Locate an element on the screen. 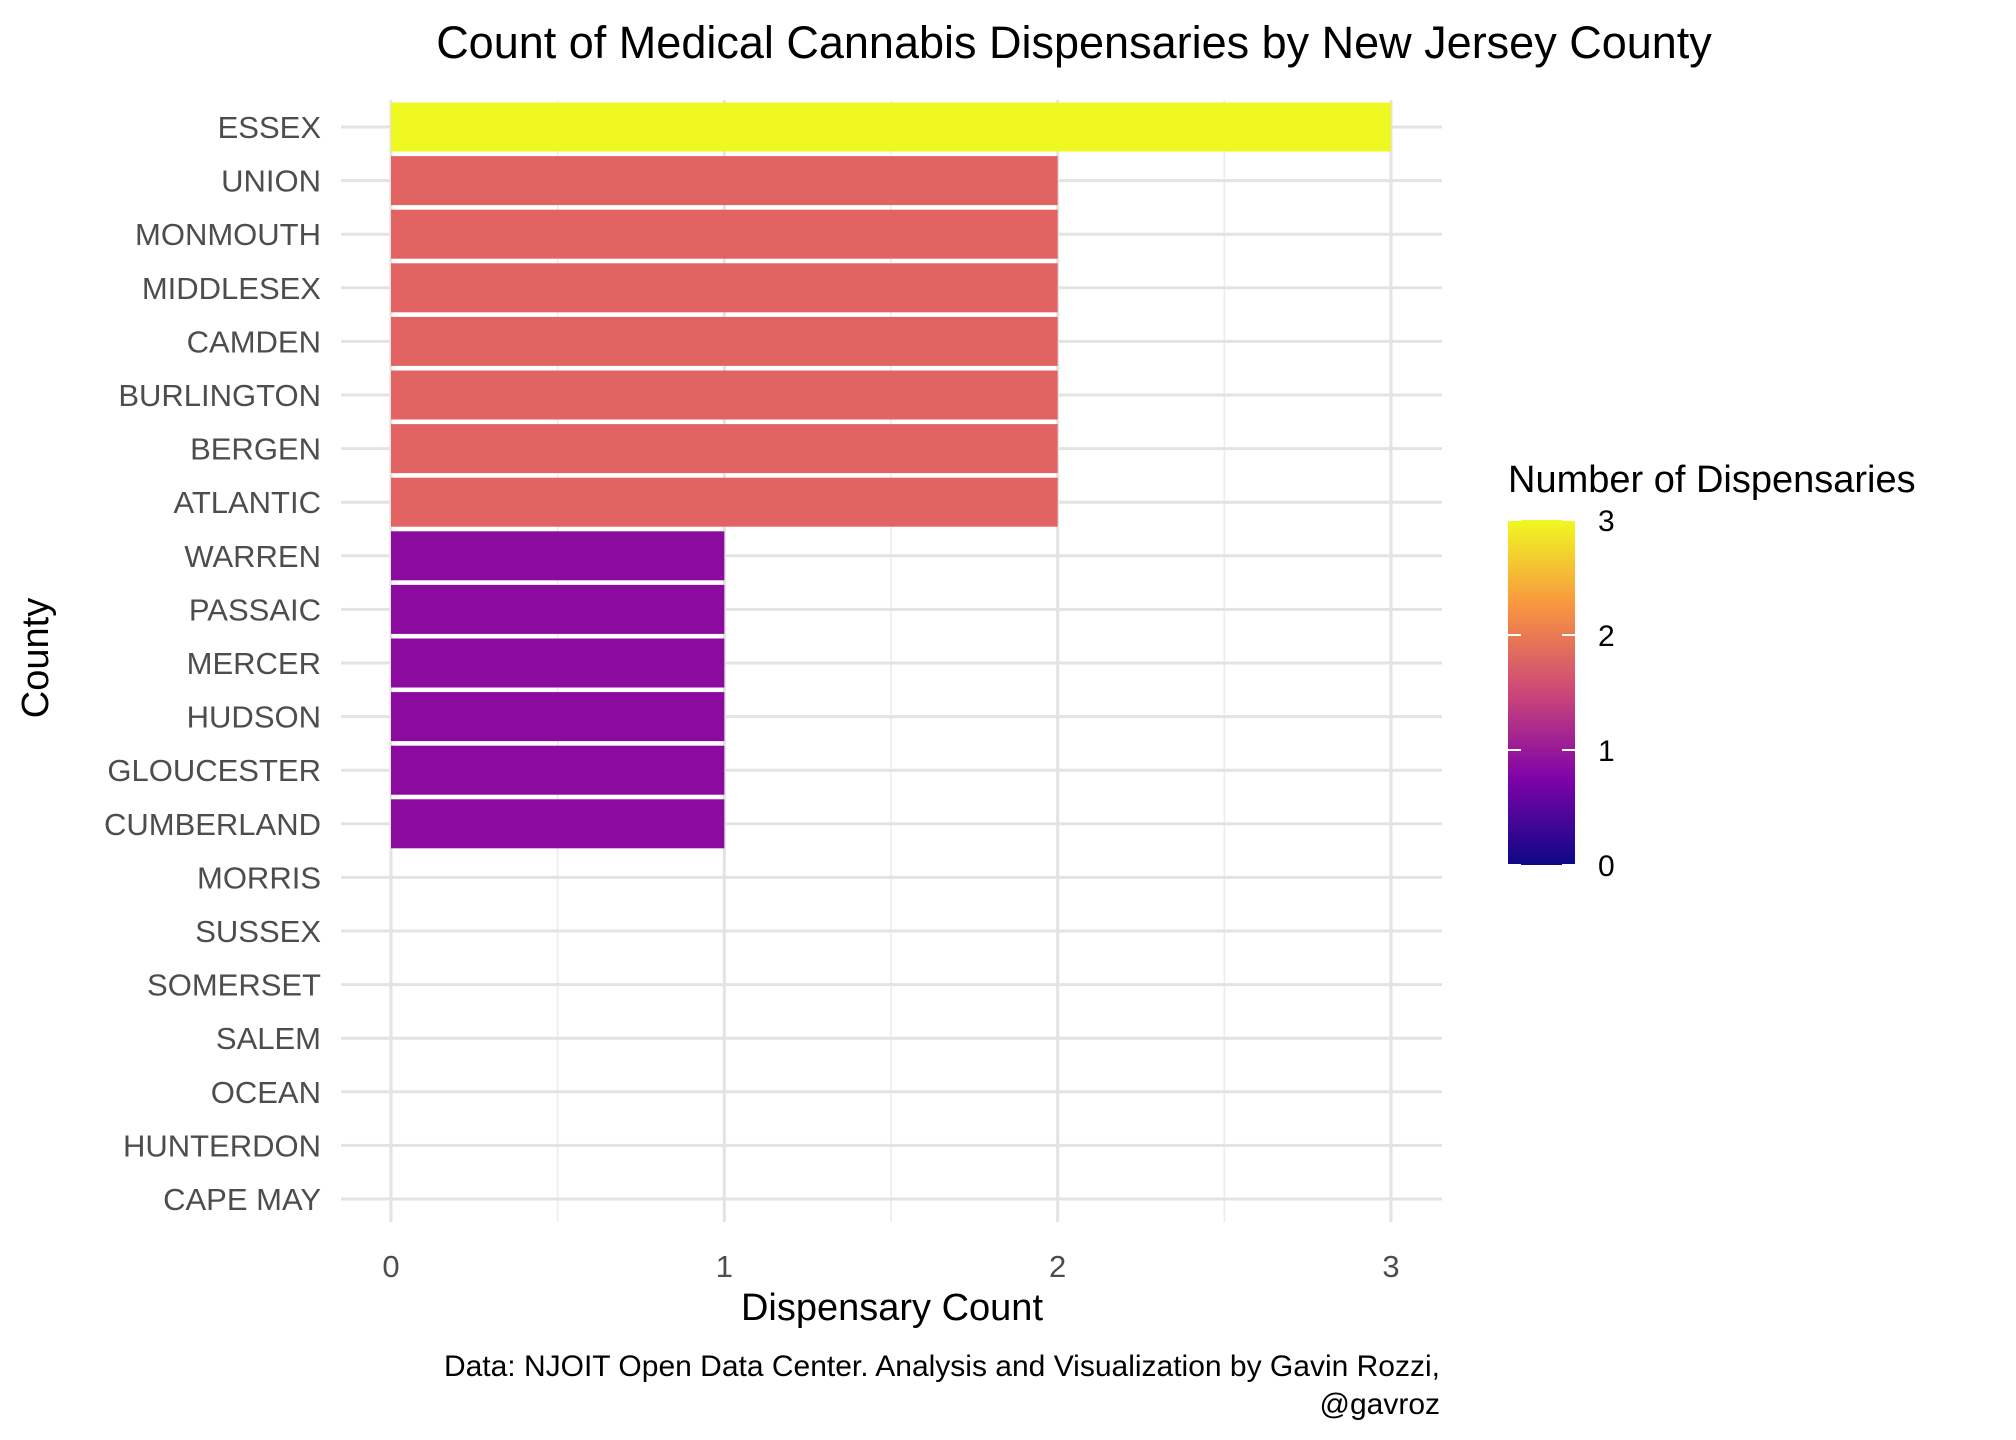 This screenshot has width=2016, height=1440. y-tick-label: MORRIS is located at coordinates (259, 877).